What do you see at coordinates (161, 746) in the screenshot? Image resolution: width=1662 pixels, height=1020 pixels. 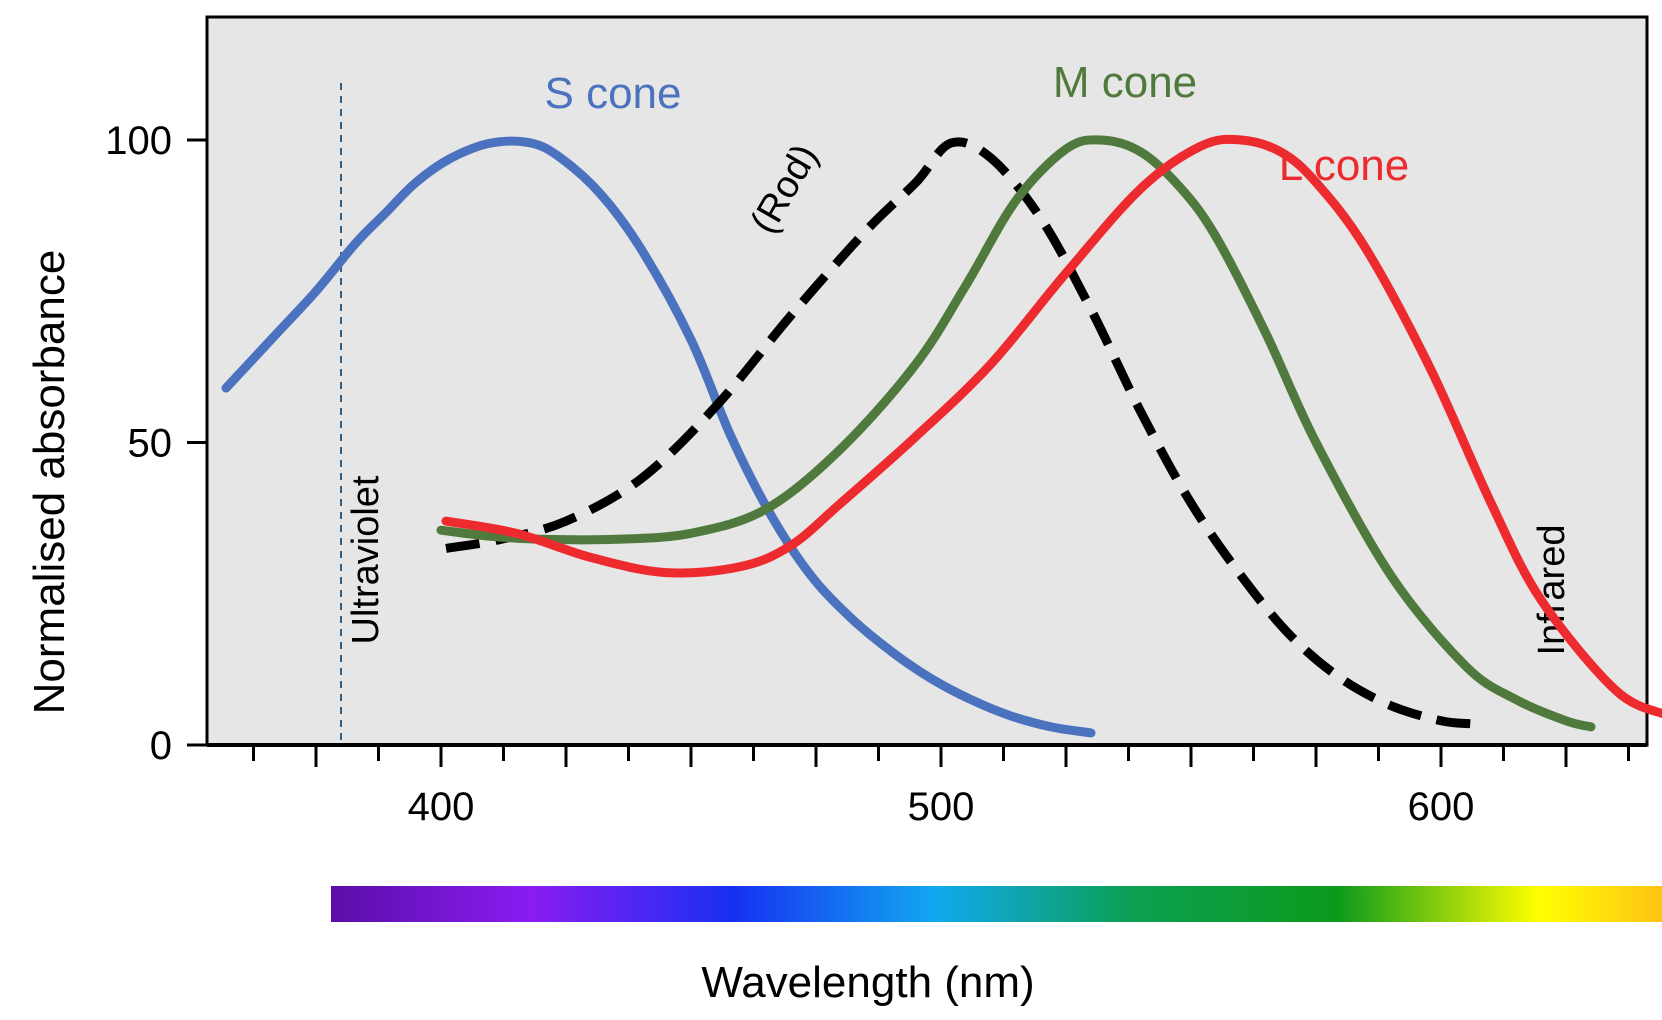 I see `y-tick-label: 0` at bounding box center [161, 746].